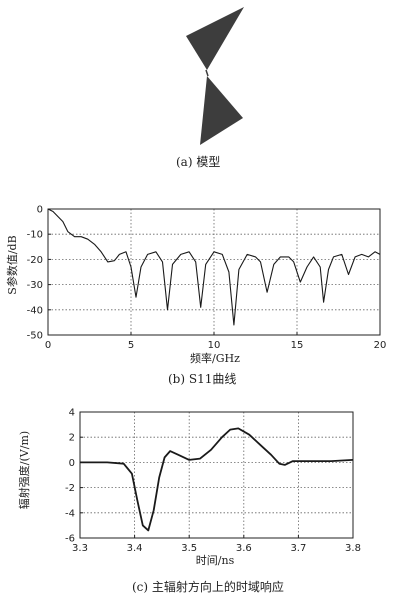  What do you see at coordinates (70, 539) in the screenshot?
I see `time-ytick-label: -6` at bounding box center [70, 539].